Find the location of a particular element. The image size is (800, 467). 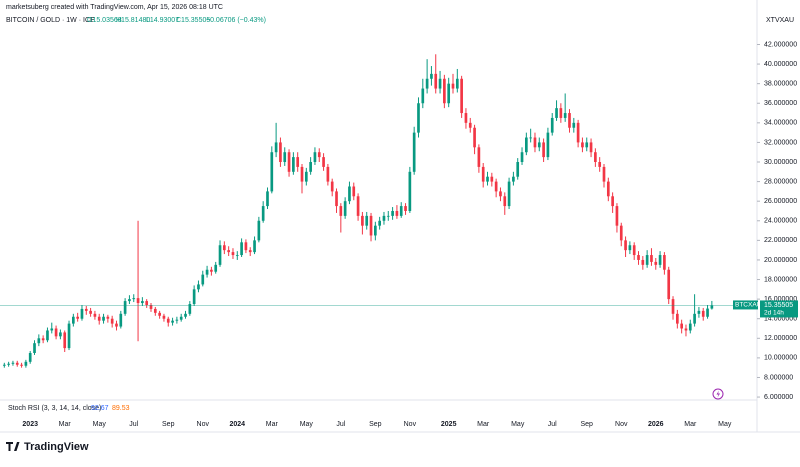

x-tick-label: Nov is located at coordinates (410, 424).